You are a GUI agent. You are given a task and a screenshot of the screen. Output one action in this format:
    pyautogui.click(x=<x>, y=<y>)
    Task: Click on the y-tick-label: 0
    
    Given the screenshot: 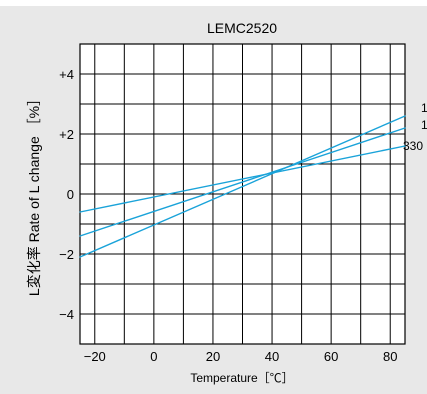 What is the action you would take?
    pyautogui.click(x=70, y=194)
    